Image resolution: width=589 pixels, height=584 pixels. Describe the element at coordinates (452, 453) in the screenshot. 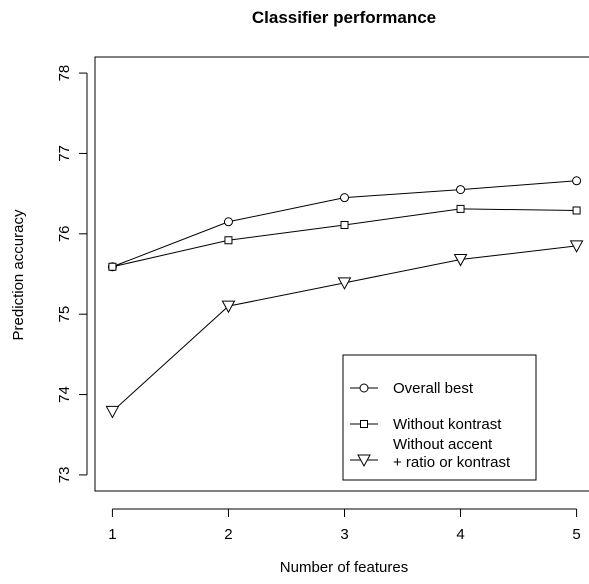

I see `legend-label: Without accent + ratio or kontrast` at that location.